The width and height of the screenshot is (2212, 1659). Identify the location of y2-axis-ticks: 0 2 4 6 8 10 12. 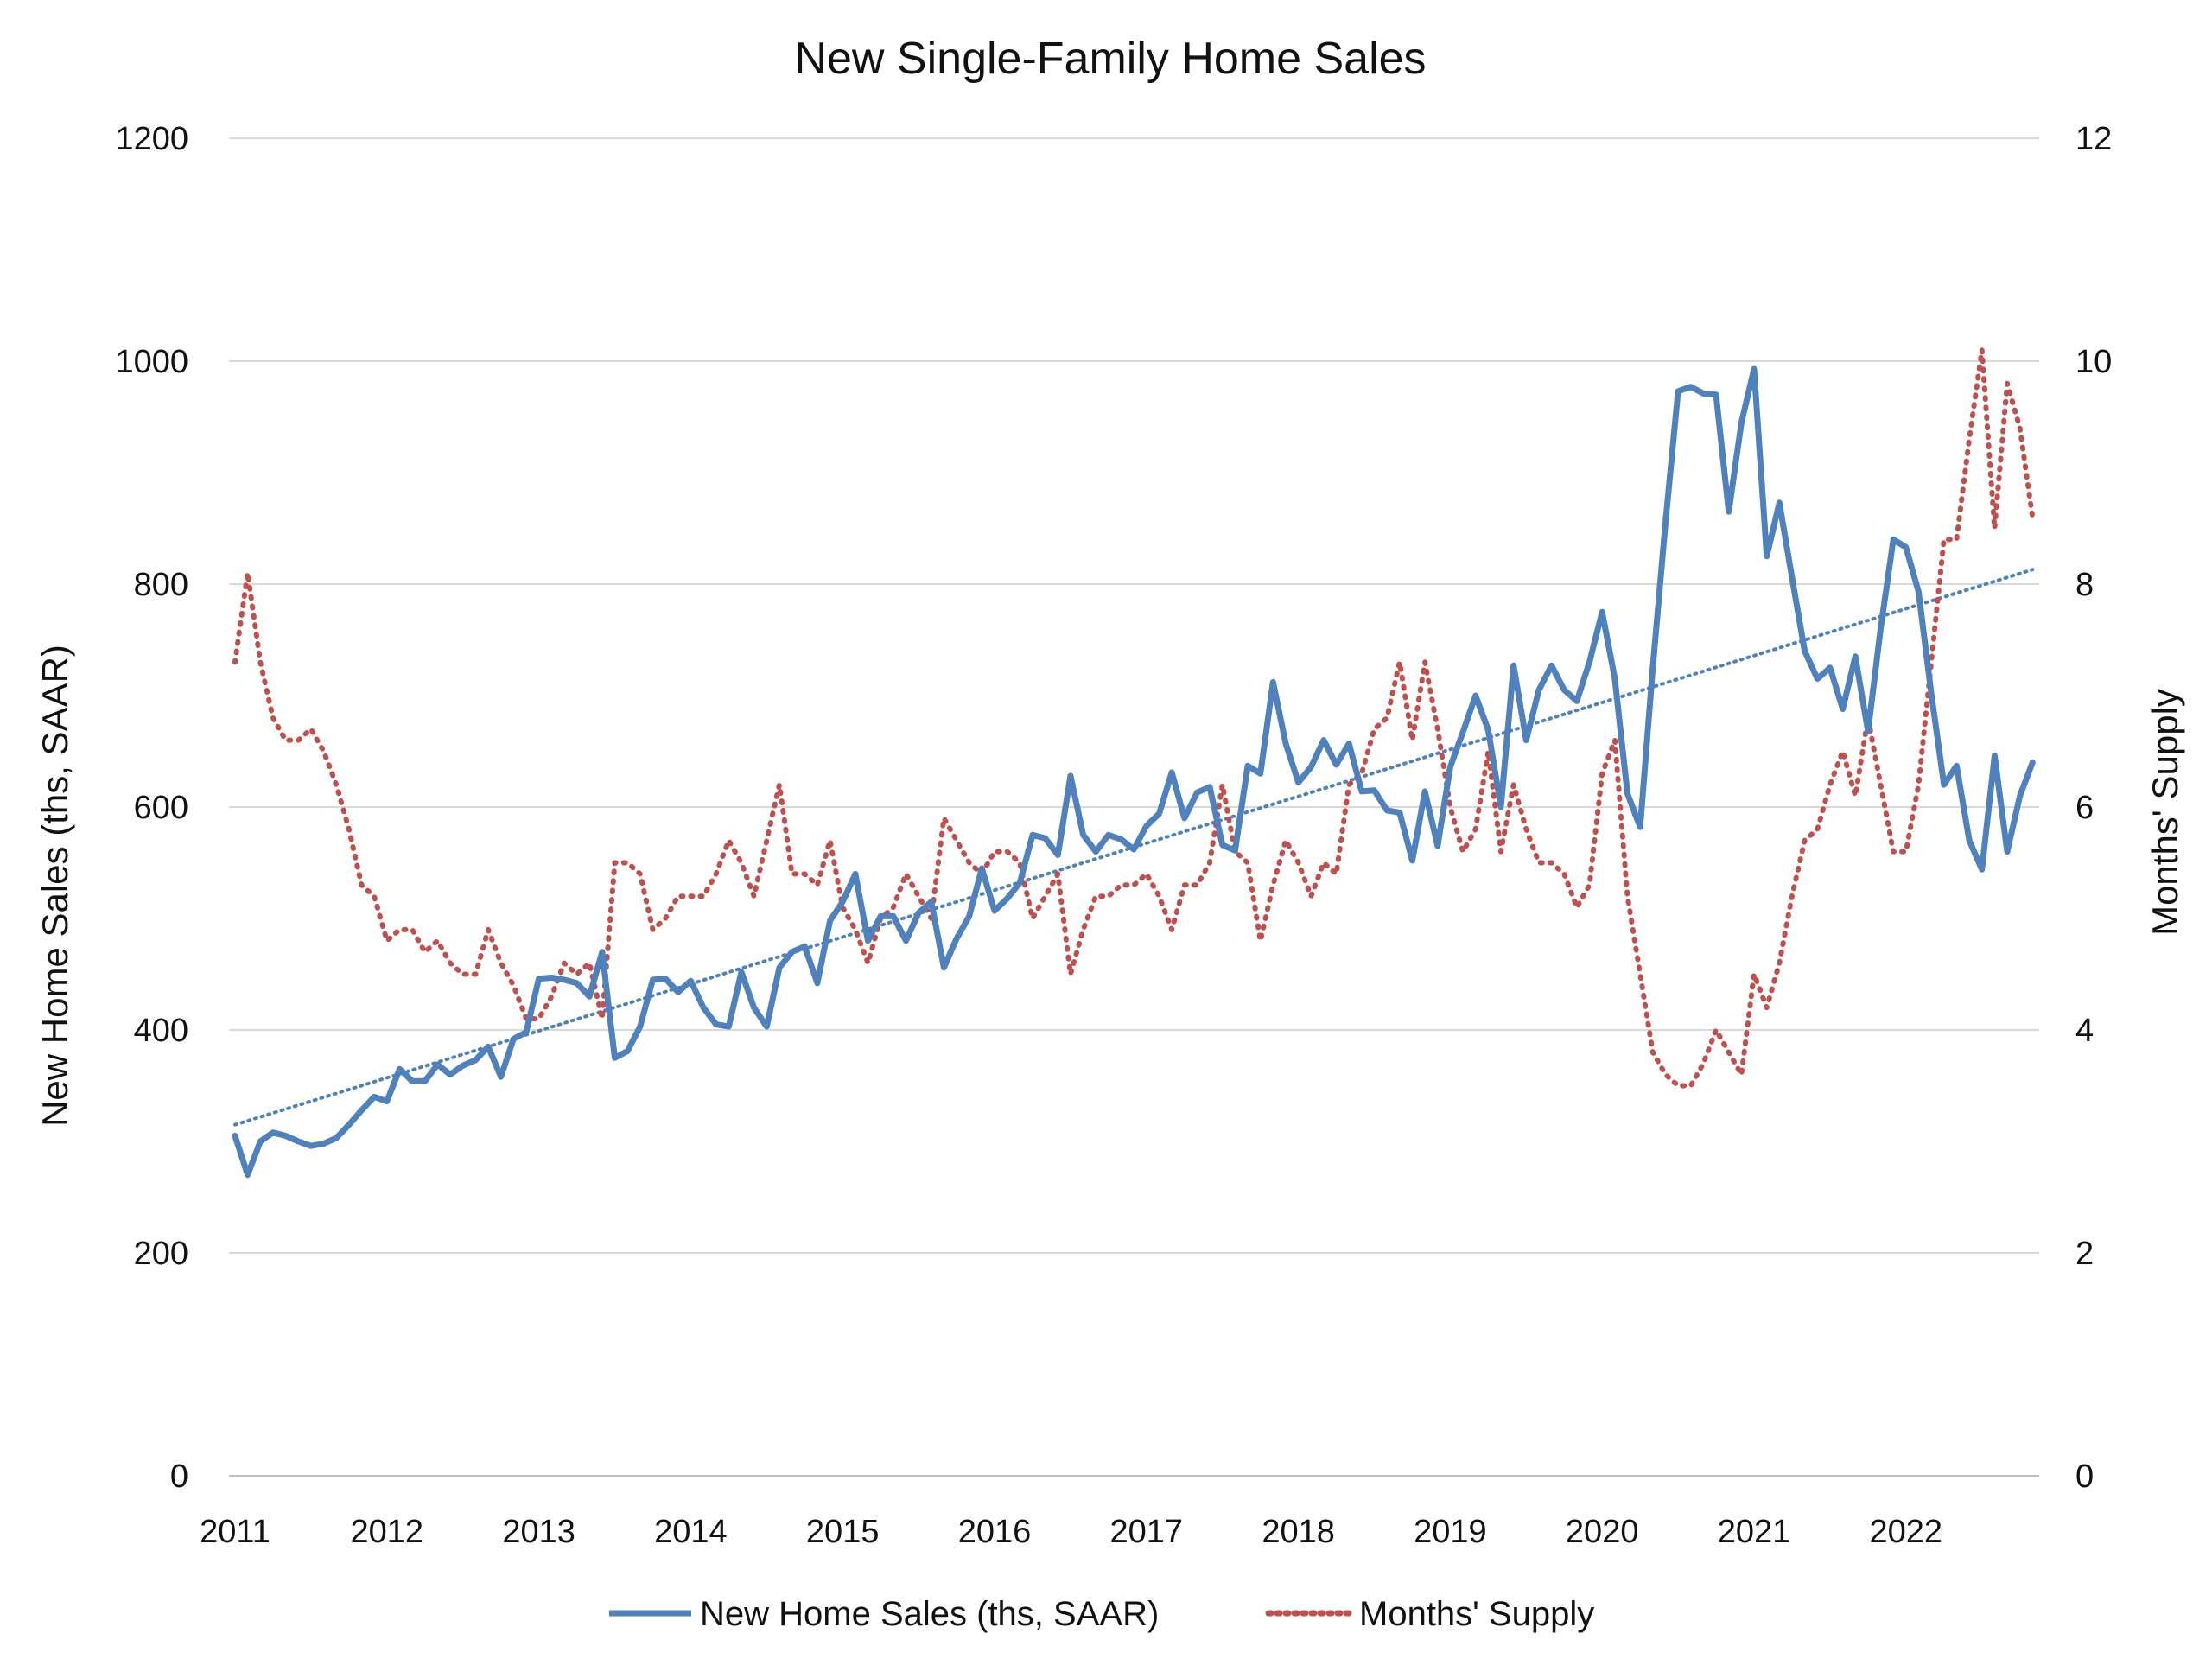
(2093, 808).